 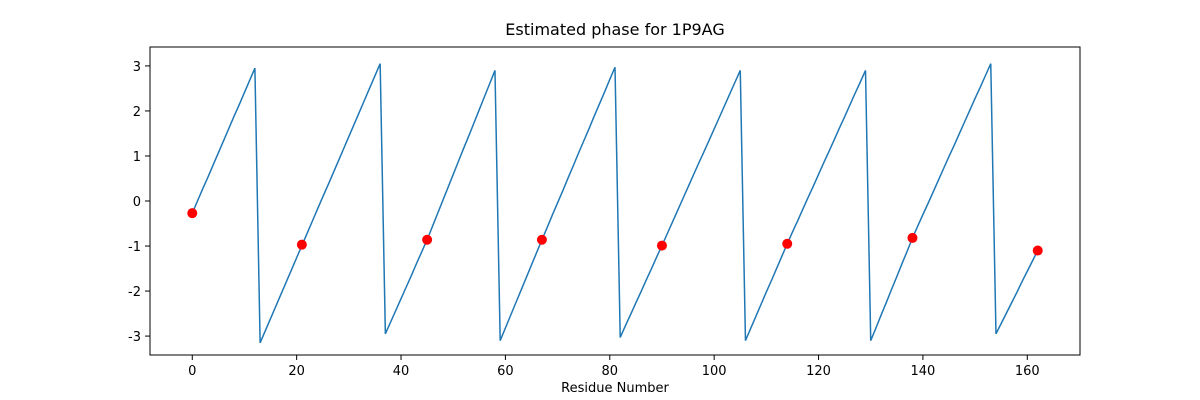 What do you see at coordinates (137, 67) in the screenshot?
I see `y-tick-label: 3` at bounding box center [137, 67].